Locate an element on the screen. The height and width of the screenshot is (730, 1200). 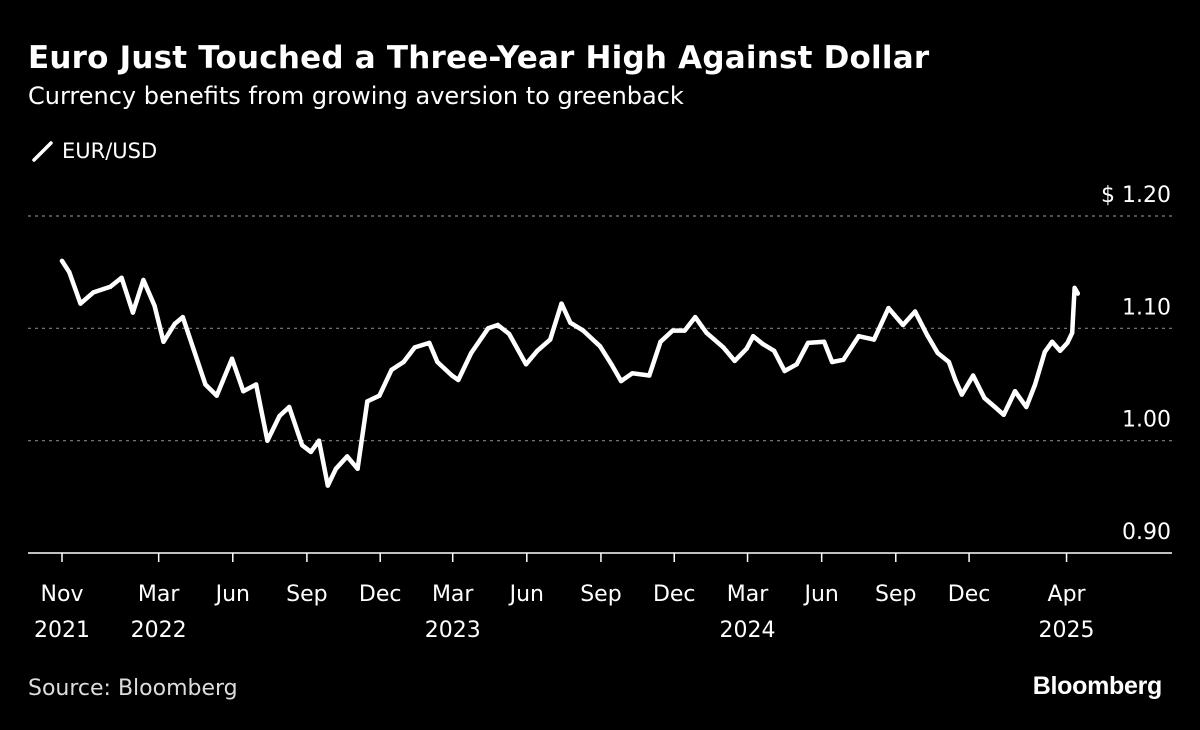
x-tick-label: Apr is located at coordinates (1067, 594).